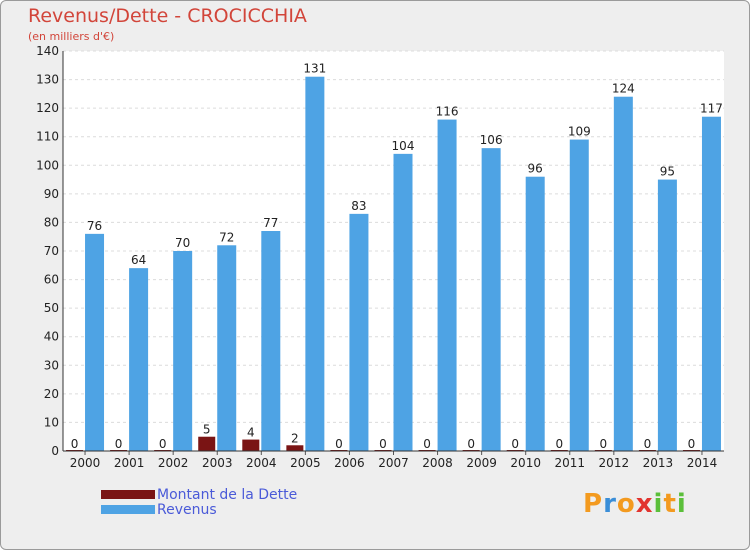  Describe the element at coordinates (128, 494) in the screenshot. I see `legend-swatch-debt` at that location.